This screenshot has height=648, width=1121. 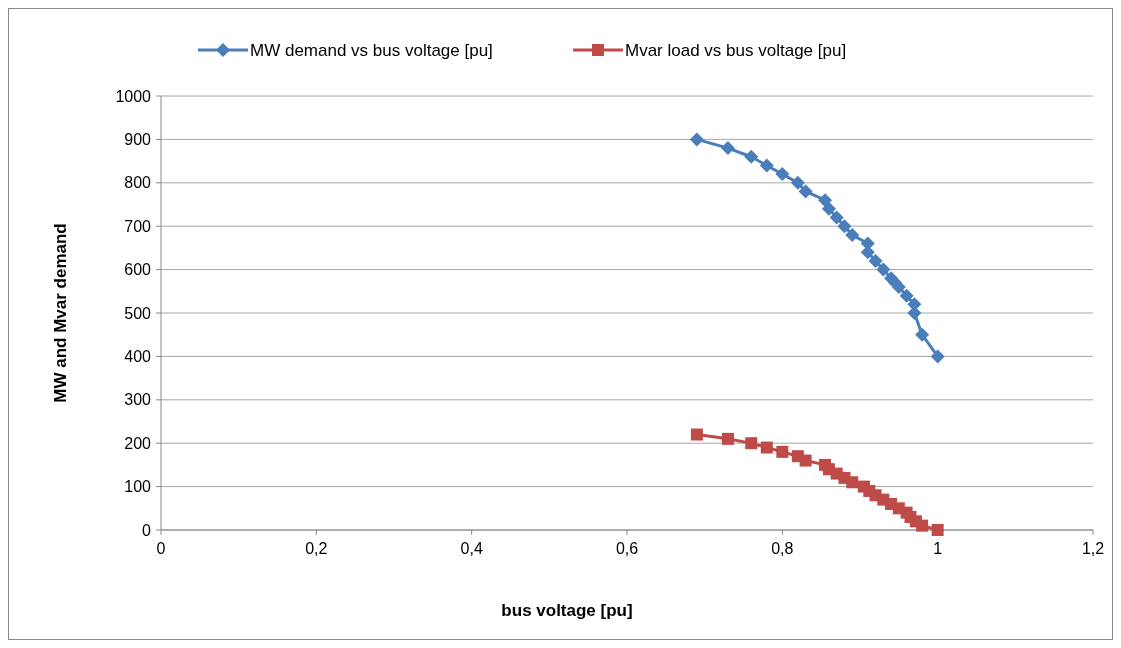 What do you see at coordinates (147, 530) in the screenshot?
I see `y-tick-label: 0` at bounding box center [147, 530].